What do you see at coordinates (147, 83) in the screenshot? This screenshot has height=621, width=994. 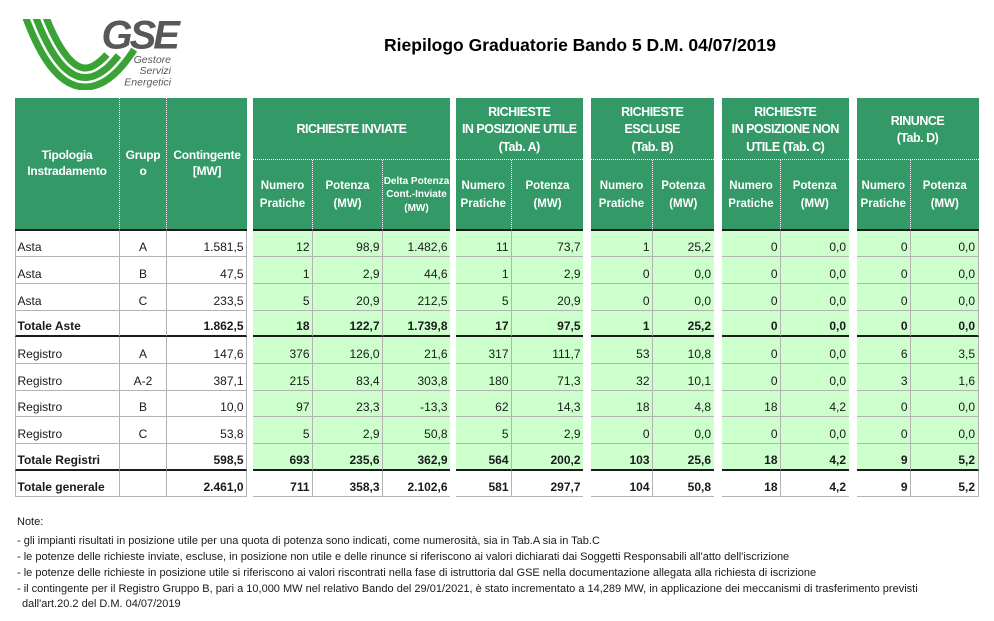 I see `svg-text: Energetici` at bounding box center [147, 83].